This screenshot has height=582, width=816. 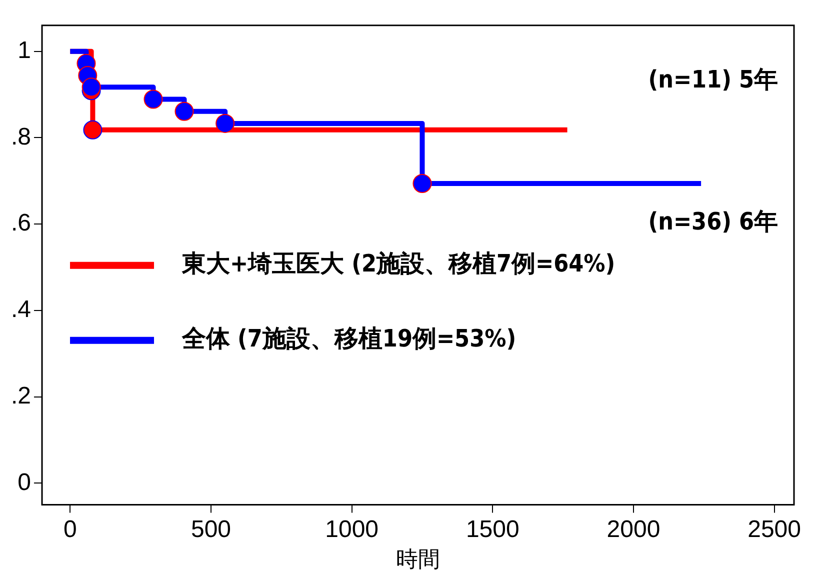 I want to click on annotation: (n=36) 6年, so click(x=713, y=222).